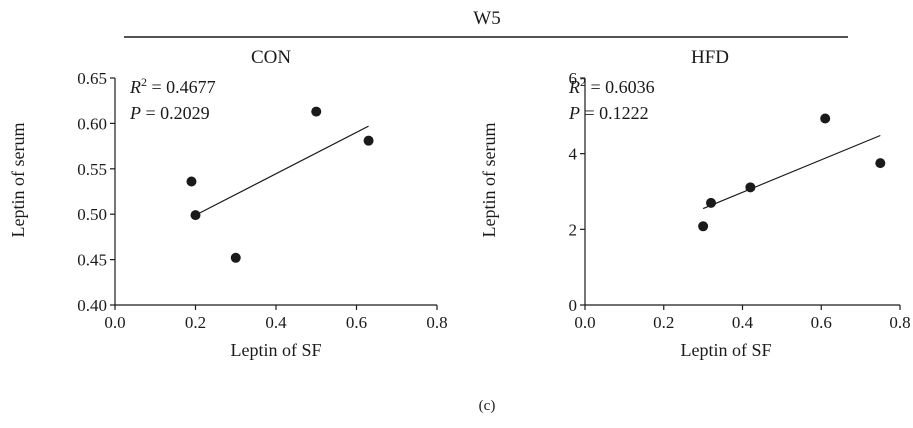 This screenshot has height=428, width=913. What do you see at coordinates (271, 57) in the screenshot?
I see `panel-title-con: CON` at bounding box center [271, 57].